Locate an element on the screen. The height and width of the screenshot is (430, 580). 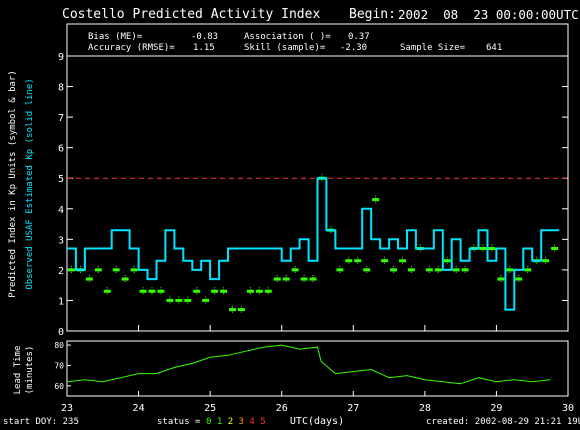
start-doy: start DOY: 235 is located at coordinates (41, 422).